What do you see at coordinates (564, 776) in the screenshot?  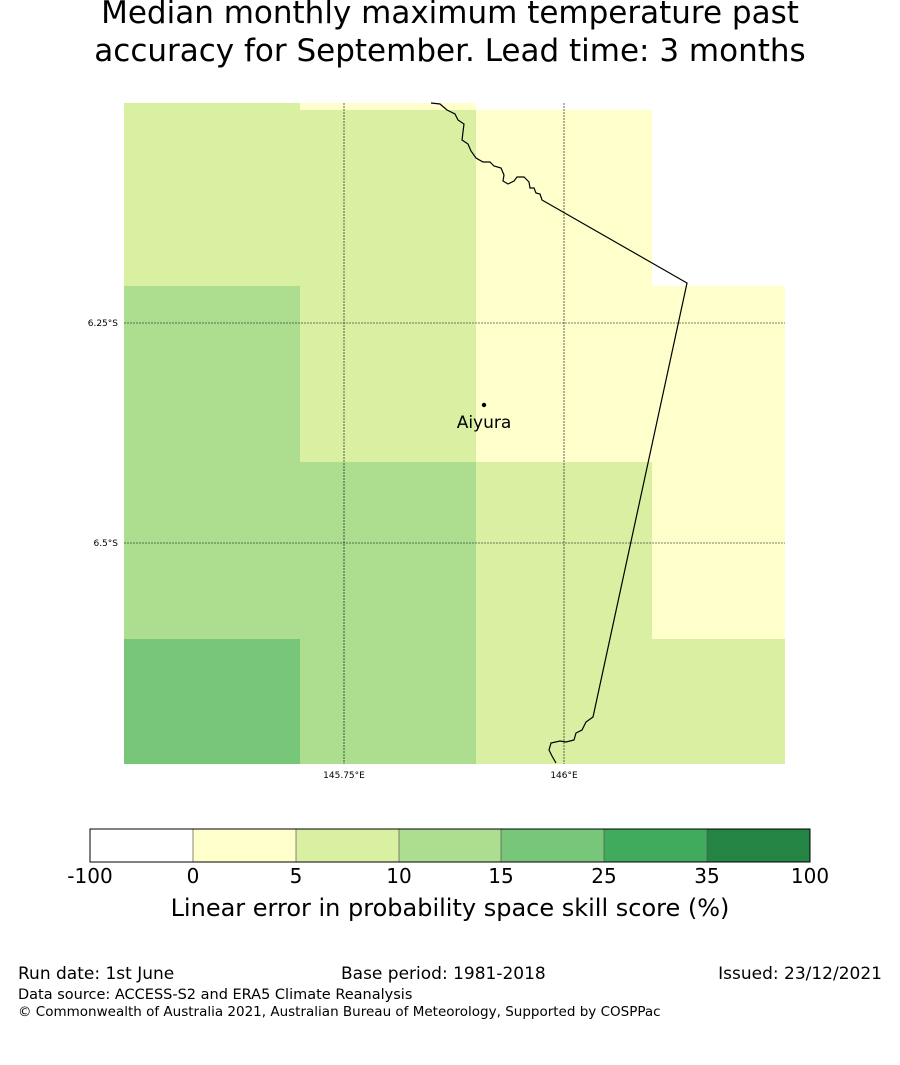 I see `lon-label-146: 146°E` at bounding box center [564, 776].